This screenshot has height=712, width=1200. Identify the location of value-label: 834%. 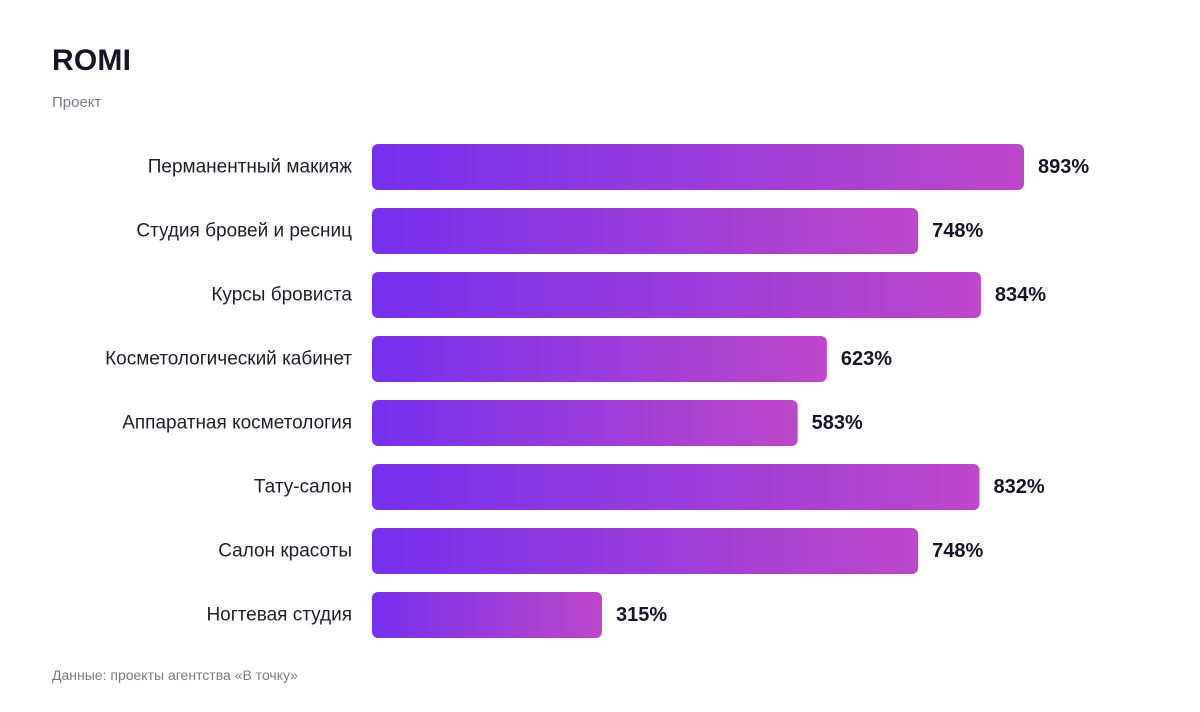
(1020, 295).